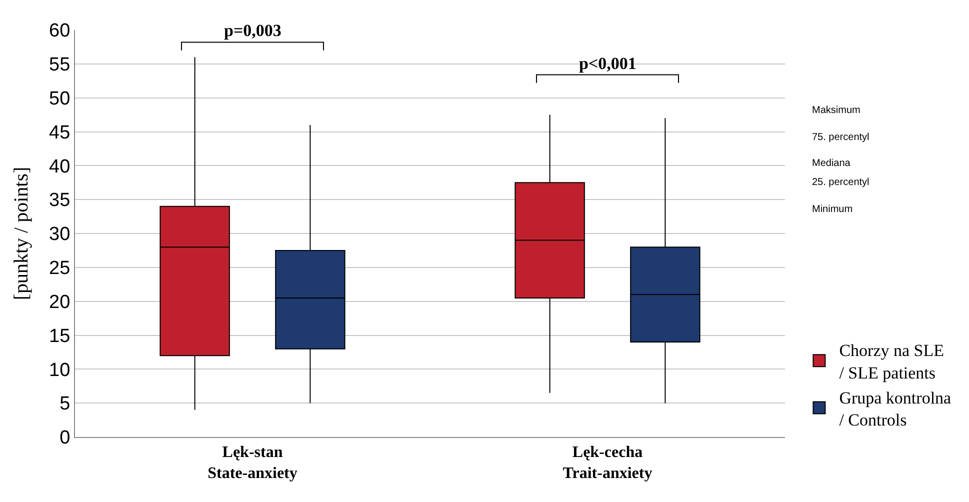  What do you see at coordinates (59, 167) in the screenshot?
I see `y-tick-label: 40` at bounding box center [59, 167].